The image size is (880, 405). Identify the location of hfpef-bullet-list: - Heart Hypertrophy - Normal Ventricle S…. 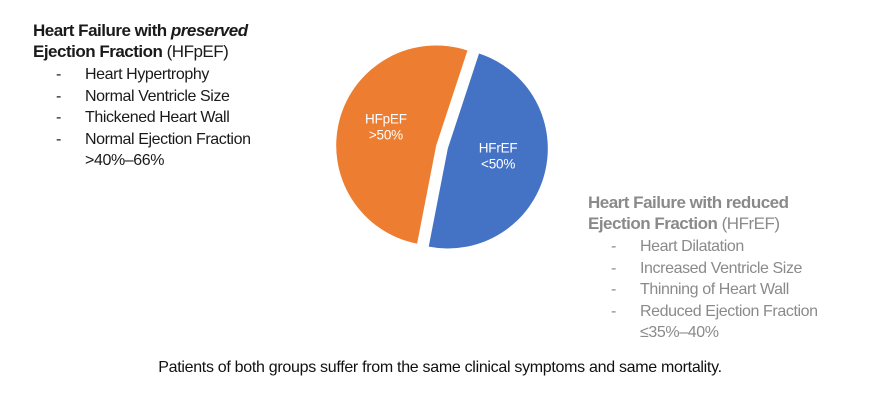
(178, 118).